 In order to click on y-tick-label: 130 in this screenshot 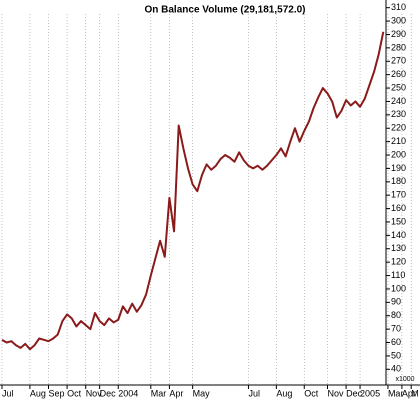, I will do `click(398, 248)`.